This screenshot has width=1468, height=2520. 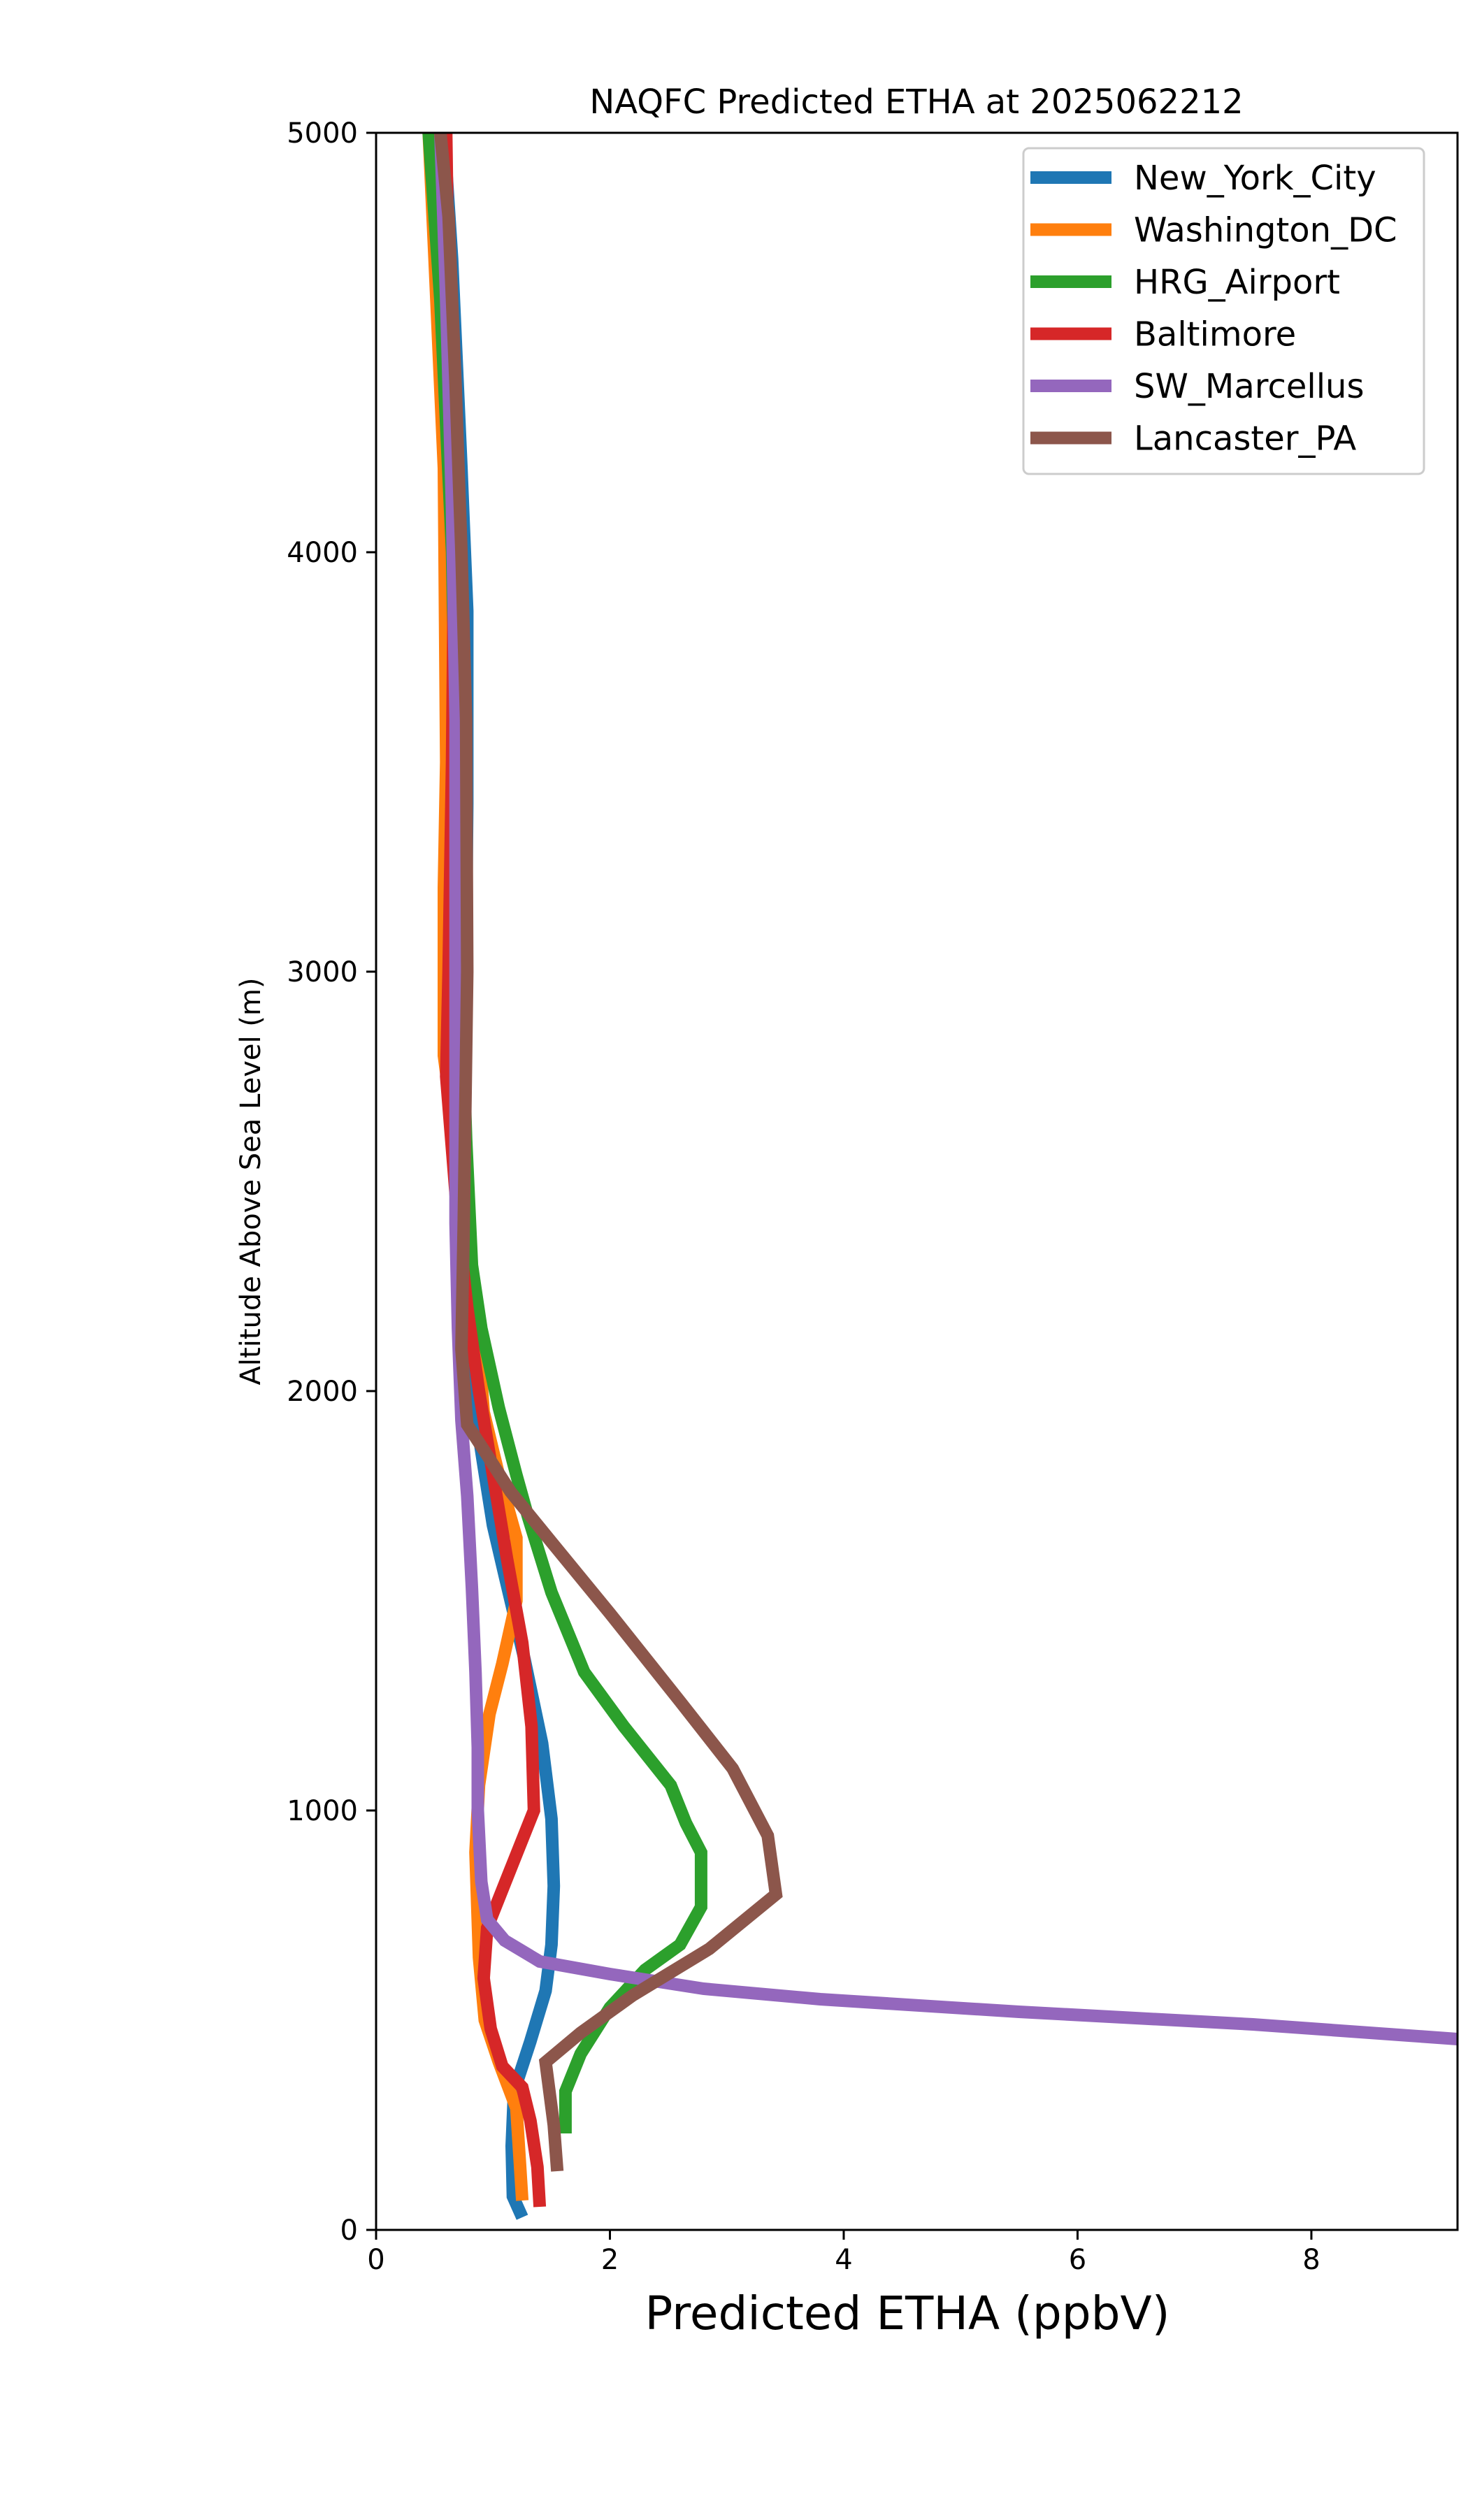 What do you see at coordinates (843, 2260) in the screenshot?
I see `x-tick-label: 4` at bounding box center [843, 2260].